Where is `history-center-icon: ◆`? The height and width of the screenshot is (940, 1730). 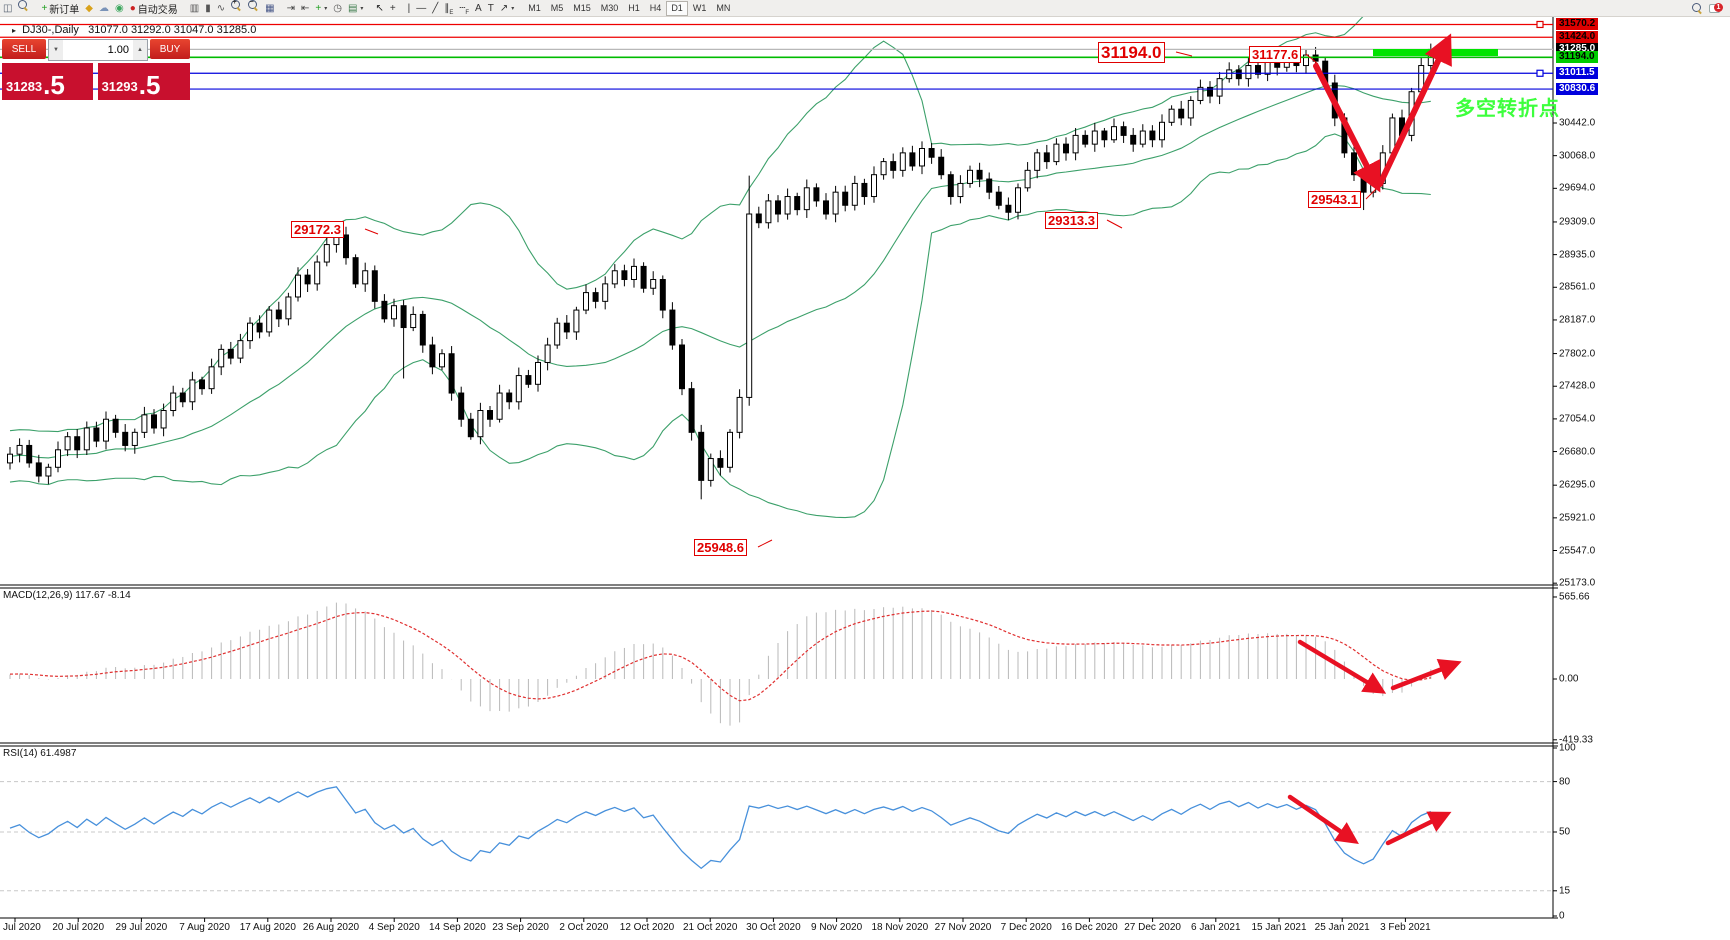 history-center-icon: ◆ is located at coordinates (89, 8).